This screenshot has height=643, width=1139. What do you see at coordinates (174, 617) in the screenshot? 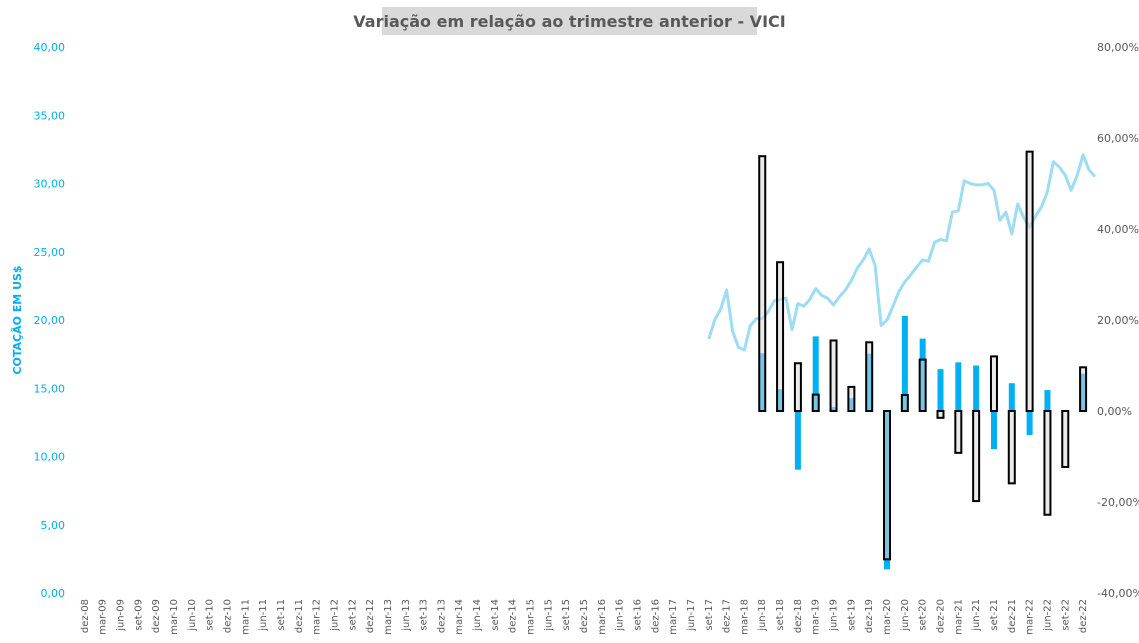
I see `x-axis-tick-label: mar-10` at bounding box center [174, 617].